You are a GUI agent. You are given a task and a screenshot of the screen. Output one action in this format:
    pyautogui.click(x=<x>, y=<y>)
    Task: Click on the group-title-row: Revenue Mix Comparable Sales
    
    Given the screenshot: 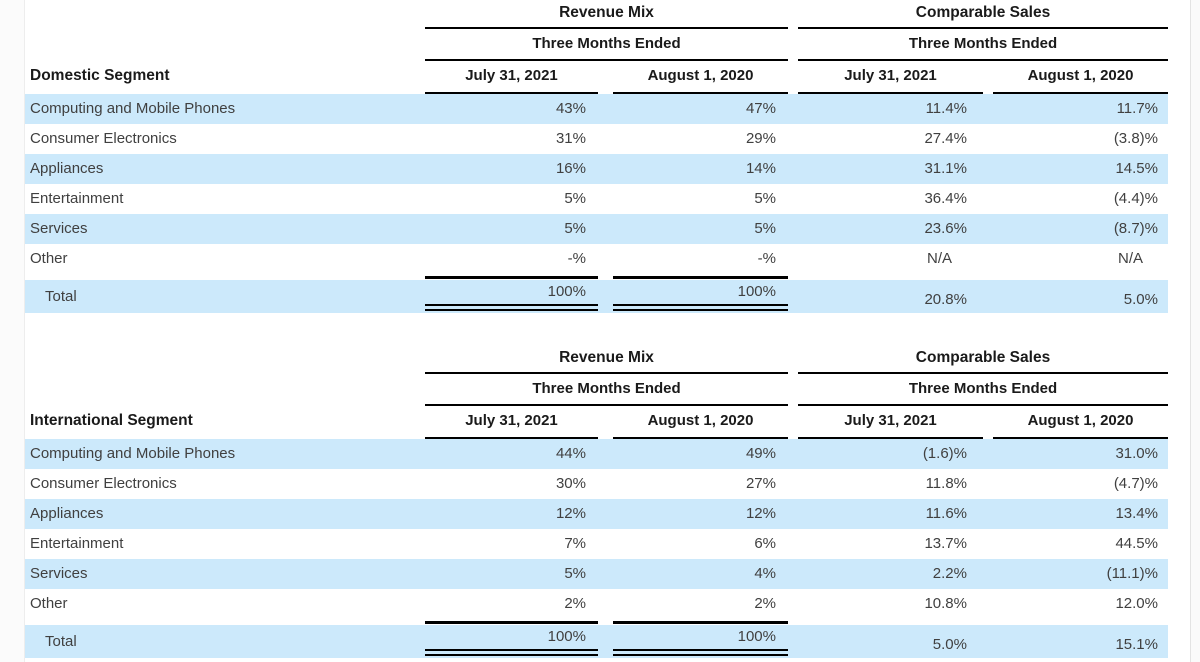 What is the action you would take?
    pyautogui.click(x=596, y=14)
    